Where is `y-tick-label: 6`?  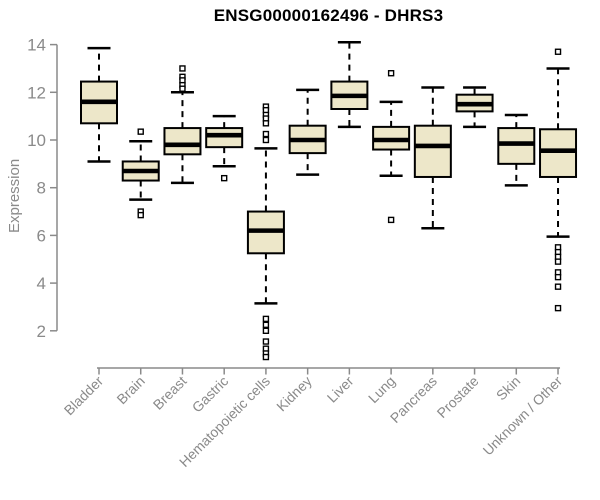
y-tick-label: 6 is located at coordinates (41, 235).